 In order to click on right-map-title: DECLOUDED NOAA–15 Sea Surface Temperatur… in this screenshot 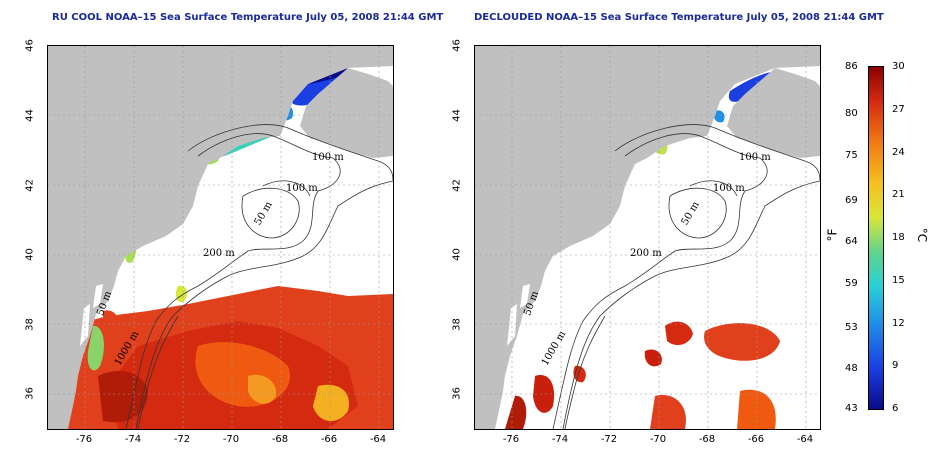, I will do `click(679, 17)`.